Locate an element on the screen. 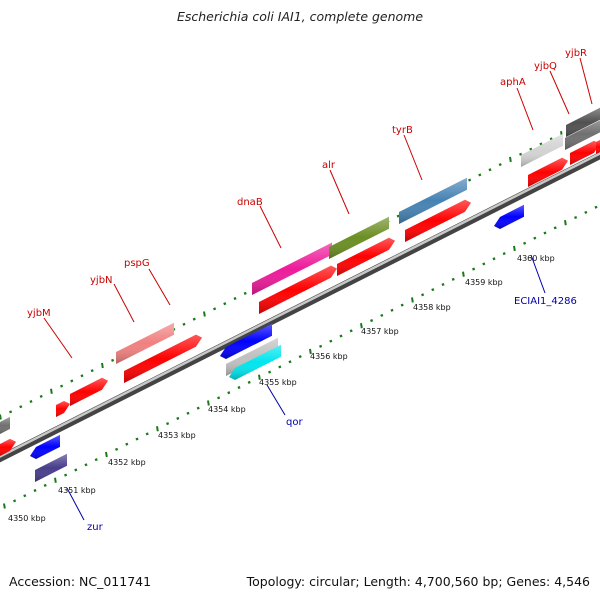  scale-label: 4355 kbp is located at coordinates (278, 382).